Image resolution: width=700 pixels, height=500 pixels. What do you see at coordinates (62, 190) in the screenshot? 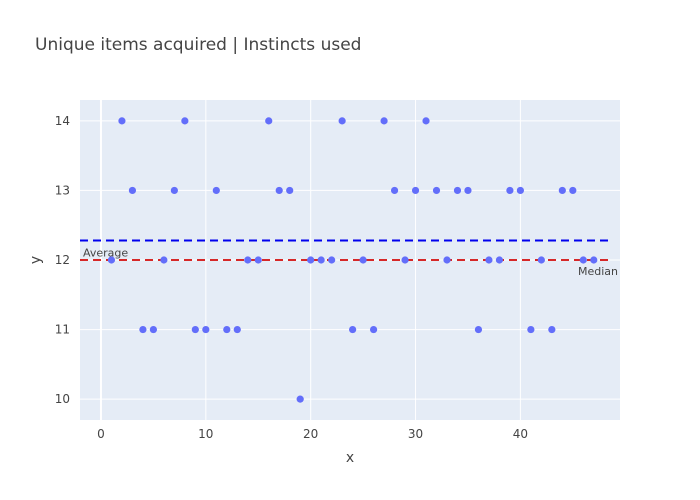
I see `y-tick-label: 13` at bounding box center [62, 190].